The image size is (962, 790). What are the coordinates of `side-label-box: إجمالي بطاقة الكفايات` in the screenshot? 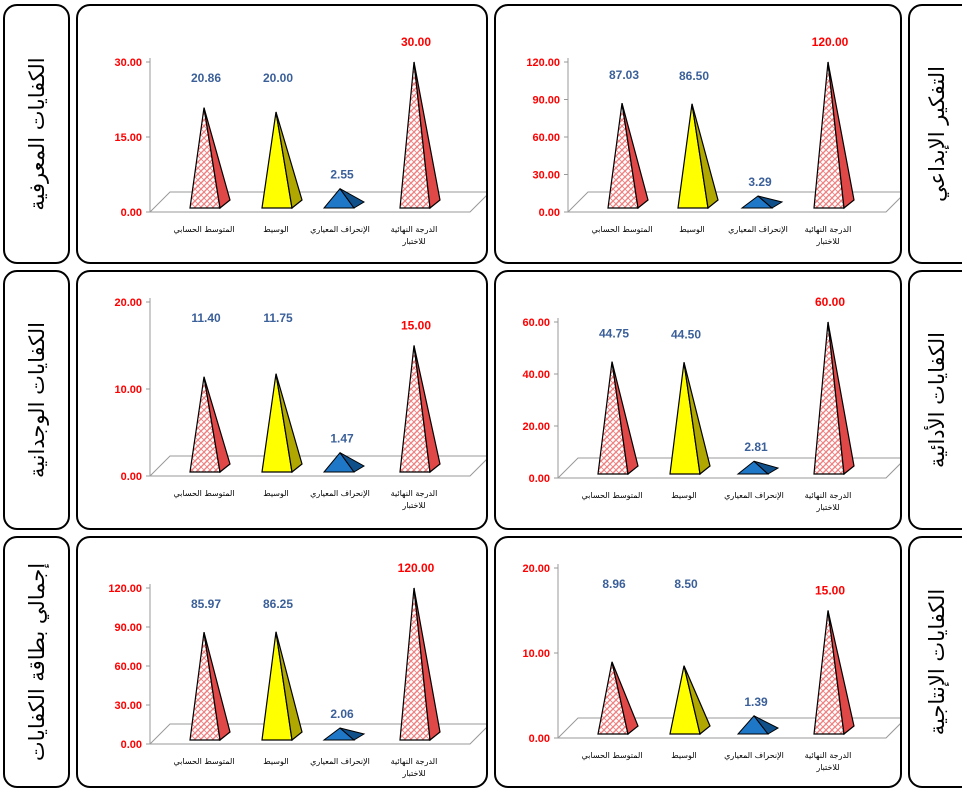 It's located at (36, 662).